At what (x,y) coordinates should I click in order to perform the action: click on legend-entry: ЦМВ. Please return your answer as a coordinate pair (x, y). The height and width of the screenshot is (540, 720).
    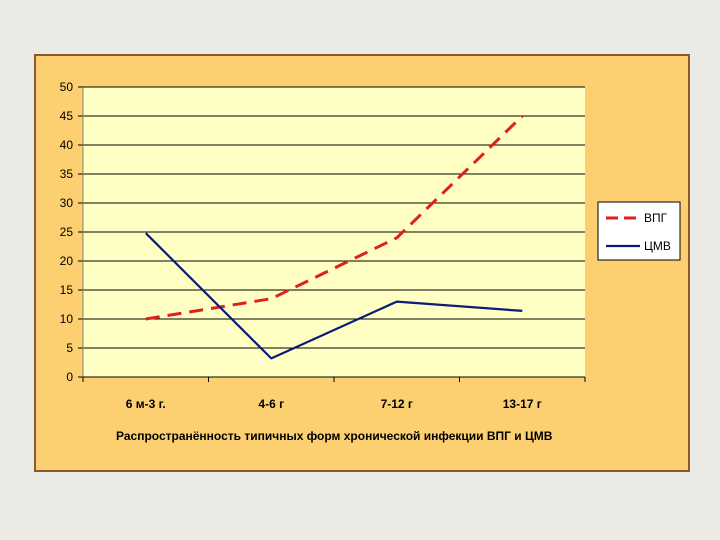
    Looking at the image, I should click on (657, 246).